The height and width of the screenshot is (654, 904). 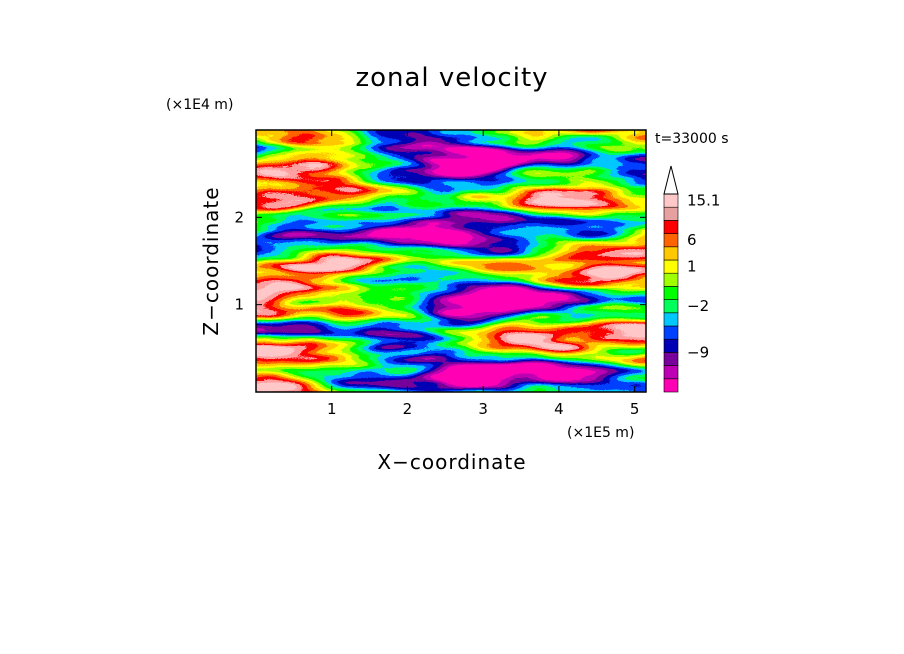 I want to click on x-tick-label: 2, so click(x=408, y=409).